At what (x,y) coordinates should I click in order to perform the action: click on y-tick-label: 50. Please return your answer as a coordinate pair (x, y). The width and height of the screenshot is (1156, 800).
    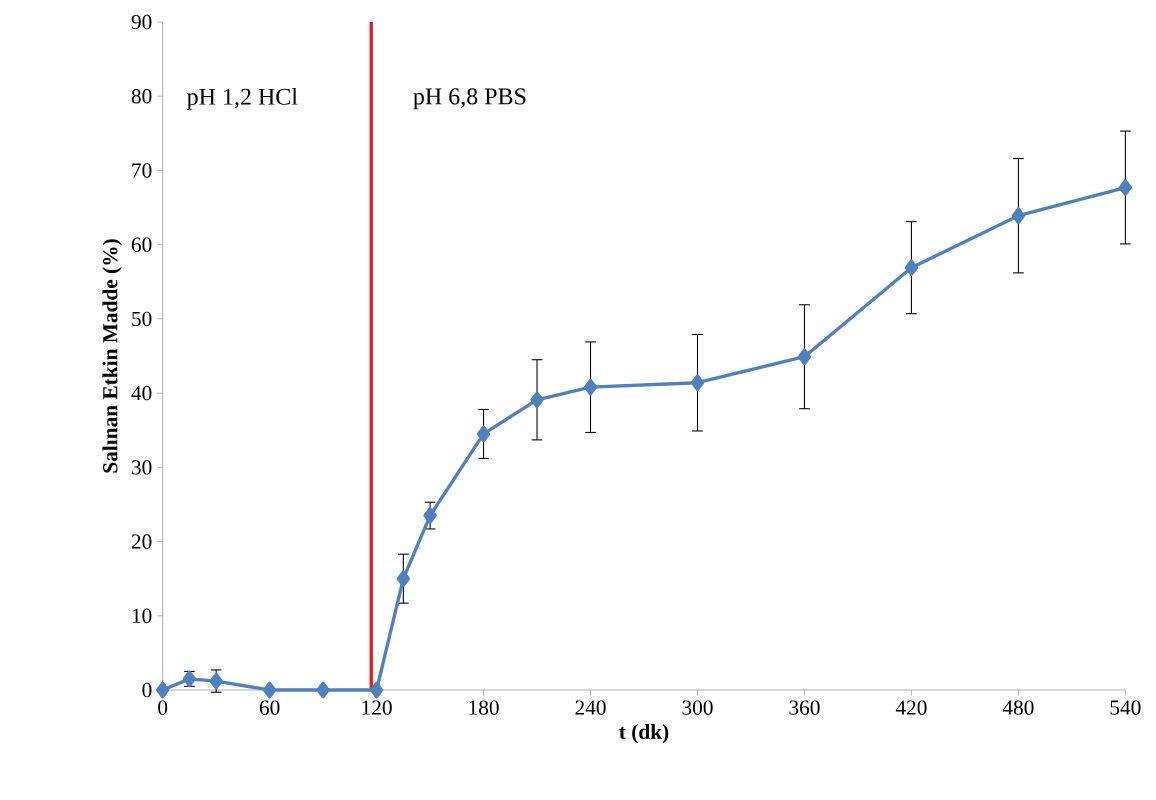
    Looking at the image, I should click on (142, 319).